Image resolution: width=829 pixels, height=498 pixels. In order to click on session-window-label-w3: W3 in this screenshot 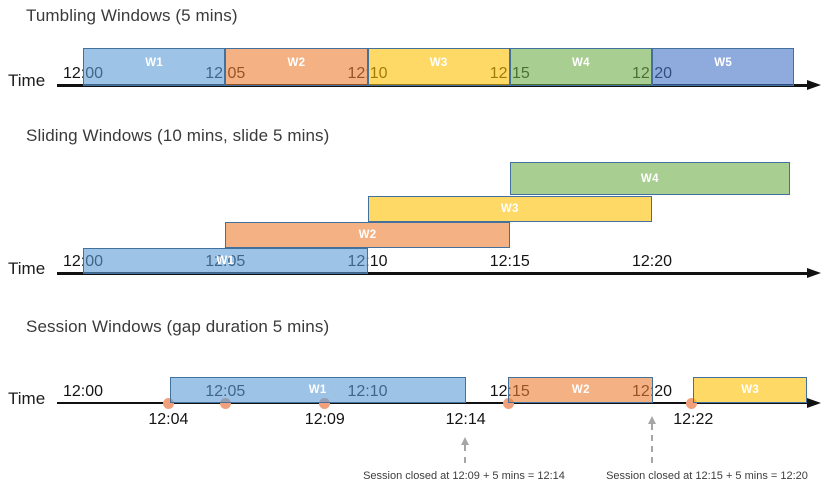, I will do `click(750, 390)`.